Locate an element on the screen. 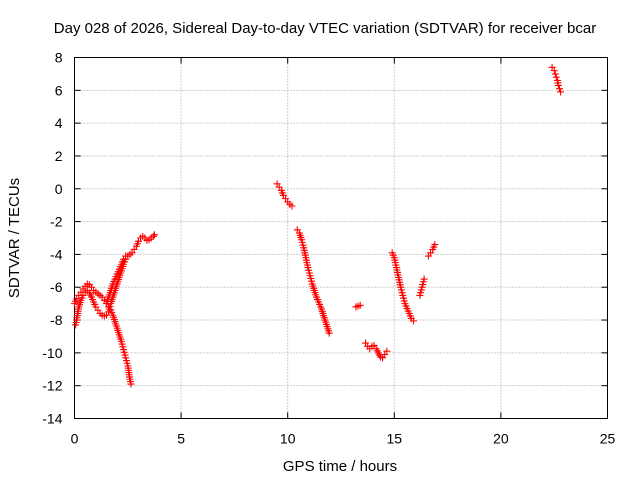 This screenshot has width=640, height=480. y-tick-label: -2 is located at coordinates (56, 222).